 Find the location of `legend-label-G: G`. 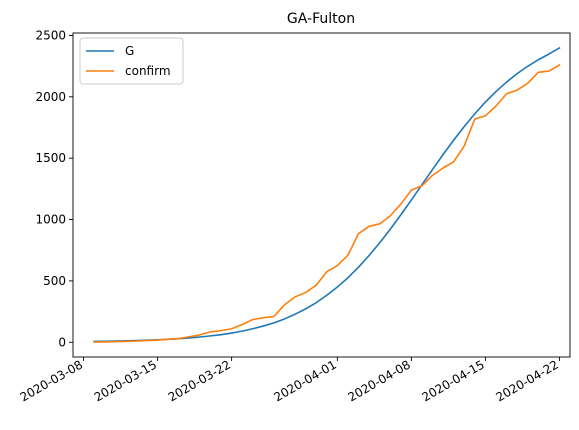

legend-label-G: G is located at coordinates (129, 51).